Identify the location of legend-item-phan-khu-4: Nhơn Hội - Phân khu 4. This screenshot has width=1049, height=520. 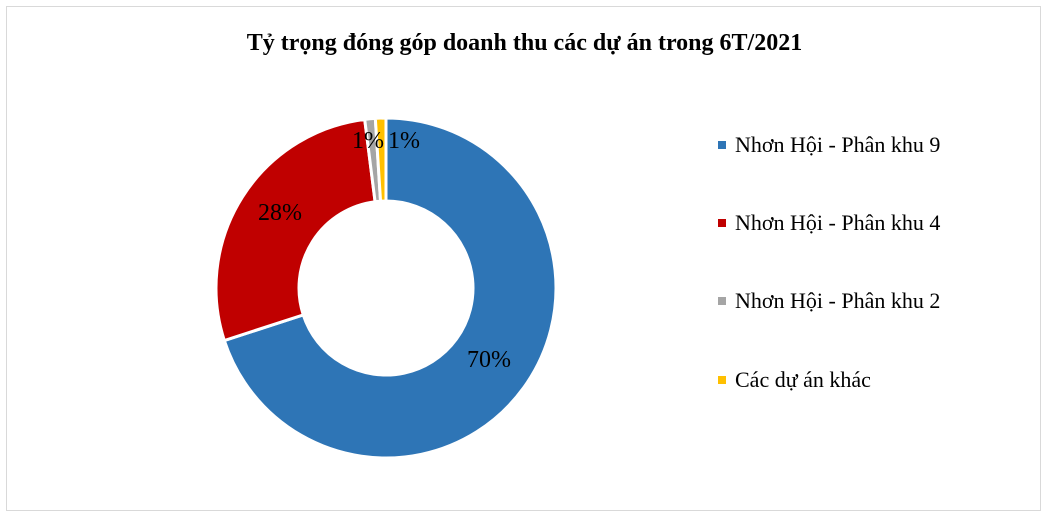
(829, 223).